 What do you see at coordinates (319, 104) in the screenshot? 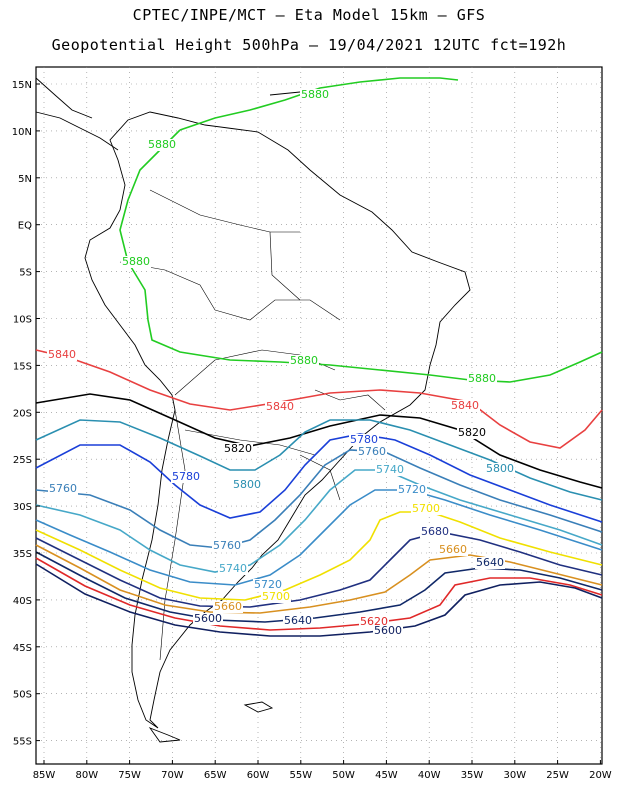
I see `contour-5880-north` at bounding box center [319, 104].